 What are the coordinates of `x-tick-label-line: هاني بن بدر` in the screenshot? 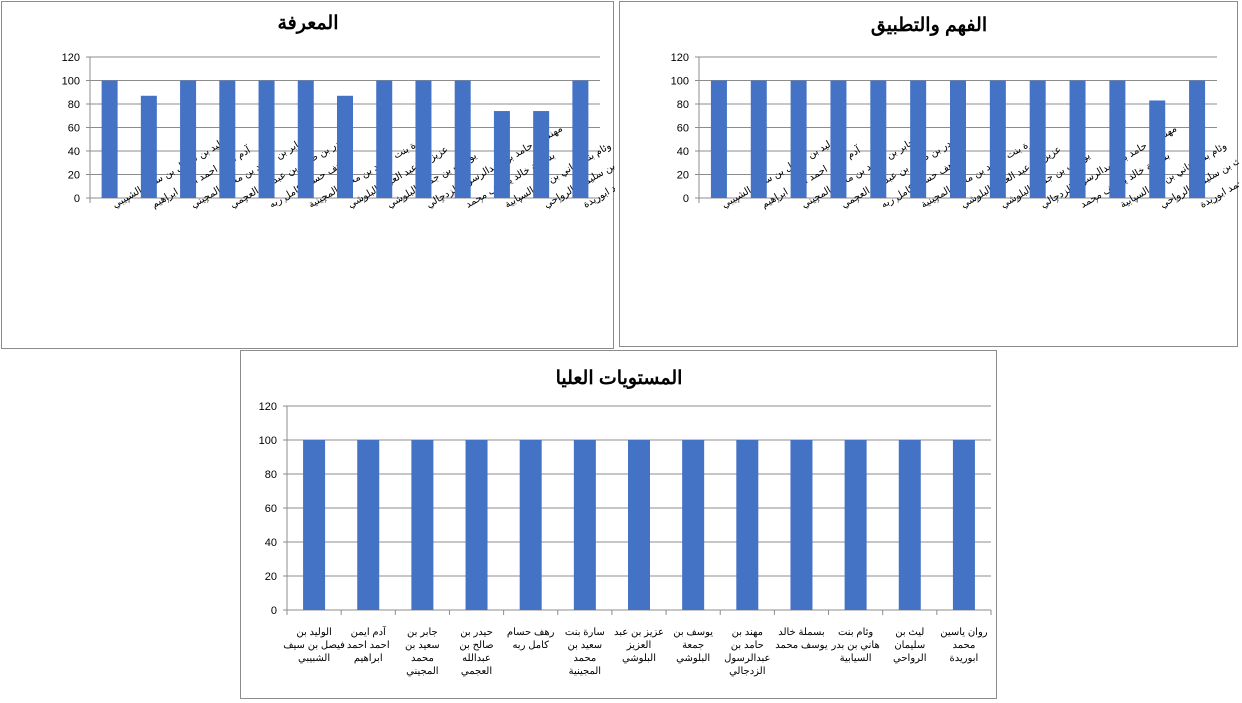 It's located at (854, 645).